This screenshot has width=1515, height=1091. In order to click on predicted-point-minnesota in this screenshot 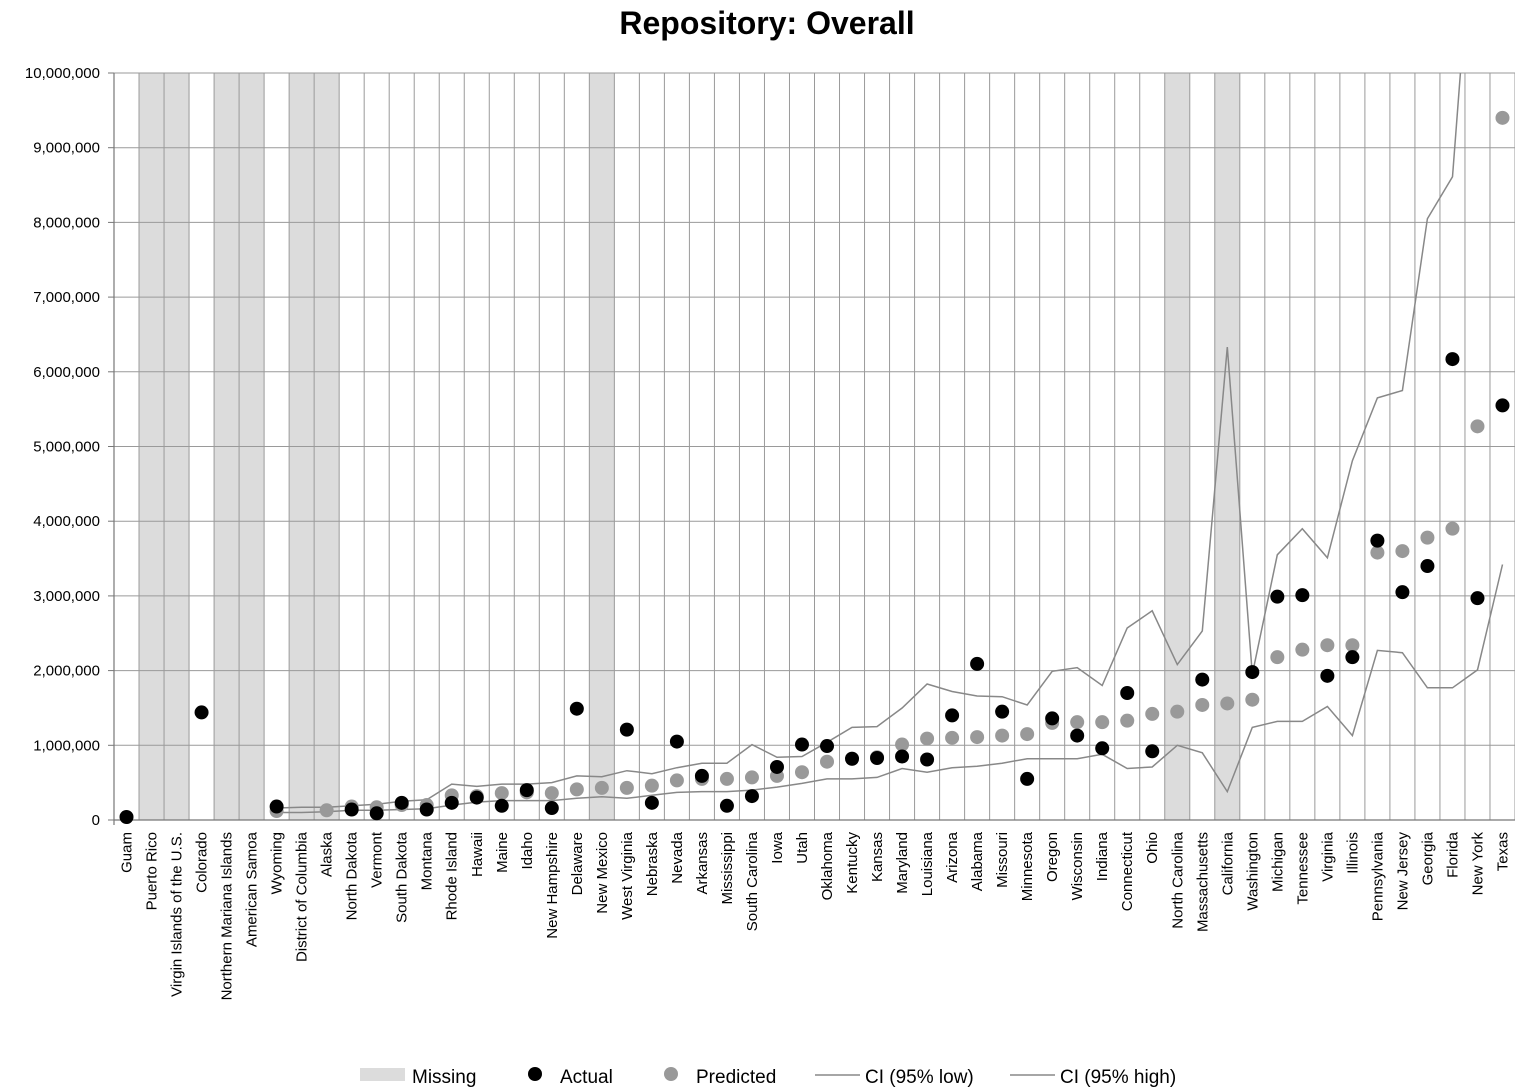, I will do `click(1027, 734)`.